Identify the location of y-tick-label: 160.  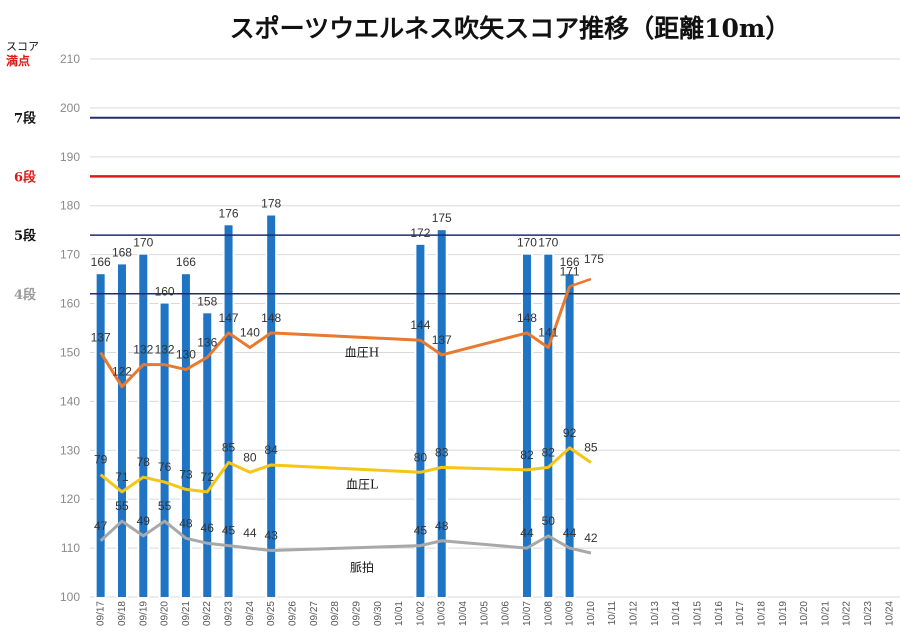
(70, 304).